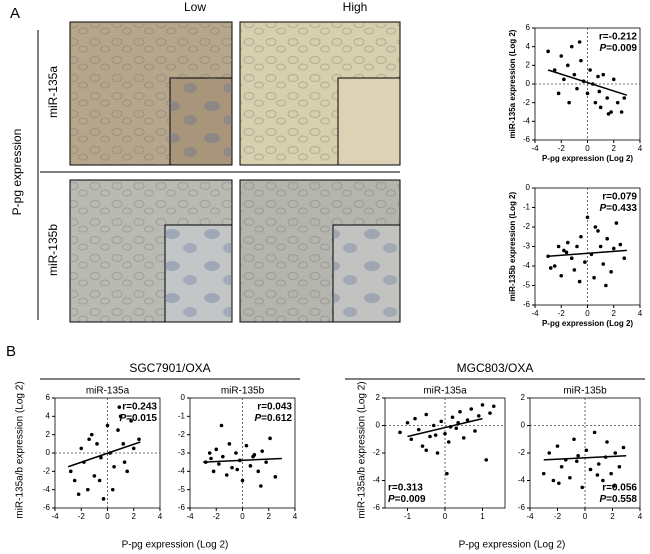 The width and height of the screenshot is (650, 554). Describe the element at coordinates (355, 7) in the screenshot. I see `column-label: High` at that location.